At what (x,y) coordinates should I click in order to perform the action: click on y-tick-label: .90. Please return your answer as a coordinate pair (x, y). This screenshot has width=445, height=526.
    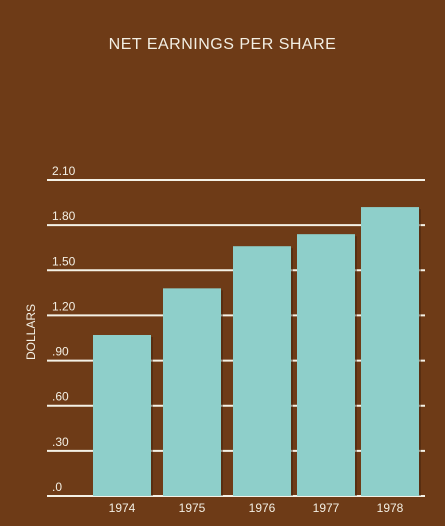
    Looking at the image, I should click on (60, 352).